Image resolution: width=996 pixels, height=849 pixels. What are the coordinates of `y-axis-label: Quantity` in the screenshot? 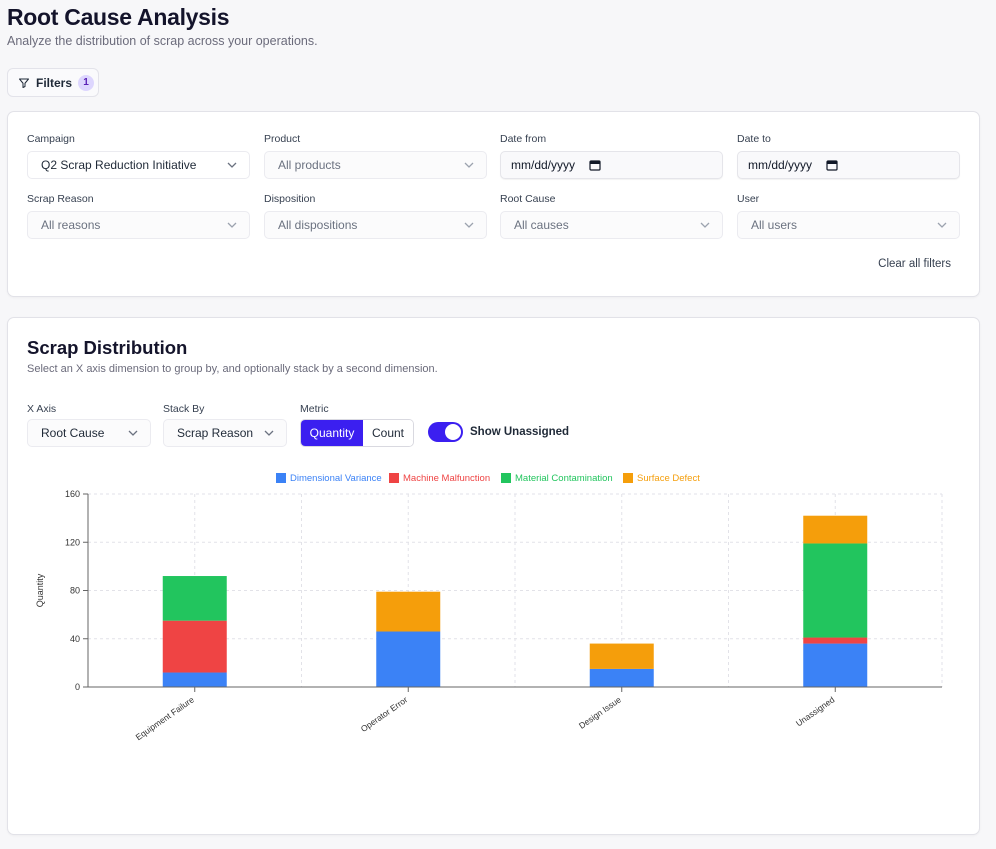 It's located at (40, 590).